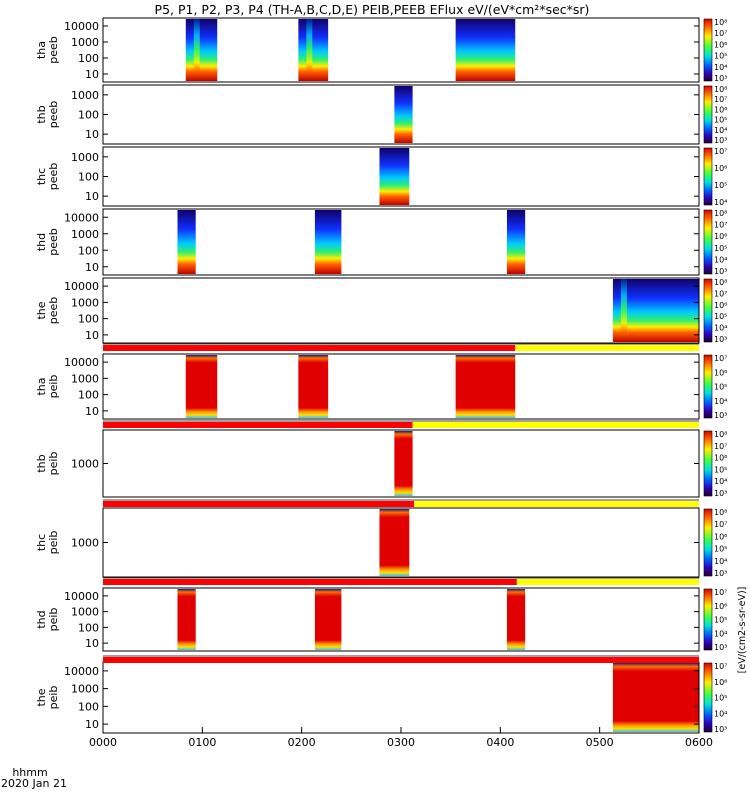 The image size is (750, 800). Describe the element at coordinates (41, 463) in the screenshot. I see `panel-label-probe: thb` at that location.